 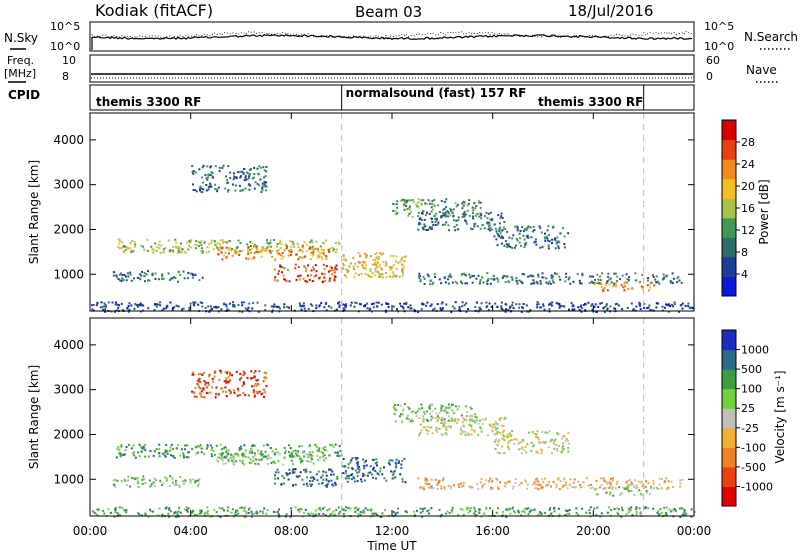 What do you see at coordinates (748, 142) in the screenshot?
I see `colorbar-tick-label: 28` at bounding box center [748, 142].